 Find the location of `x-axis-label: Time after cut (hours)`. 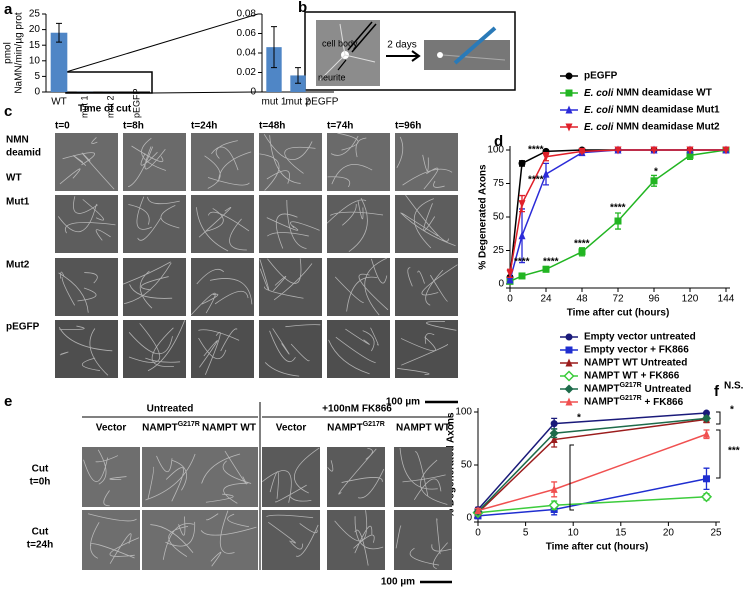

x-axis-label: Time after cut (hours) is located at coordinates (597, 547).